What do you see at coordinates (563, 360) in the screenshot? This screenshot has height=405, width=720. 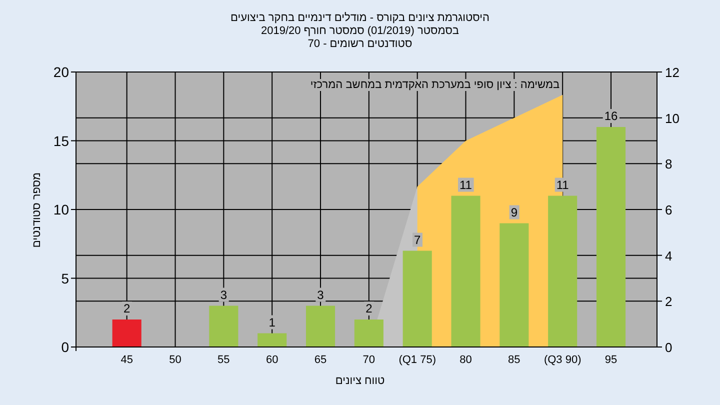 I see `x-tick-label: (Q3 90)` at bounding box center [563, 360].